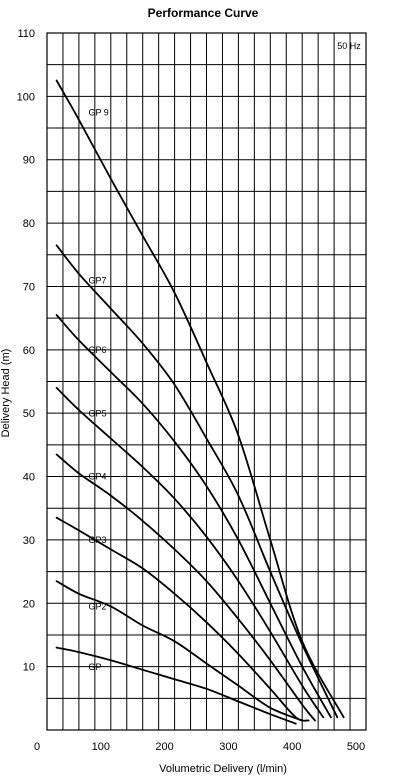 This screenshot has width=400, height=779. What do you see at coordinates (29, 604) in the screenshot?
I see `y-tick-label: 20` at bounding box center [29, 604].